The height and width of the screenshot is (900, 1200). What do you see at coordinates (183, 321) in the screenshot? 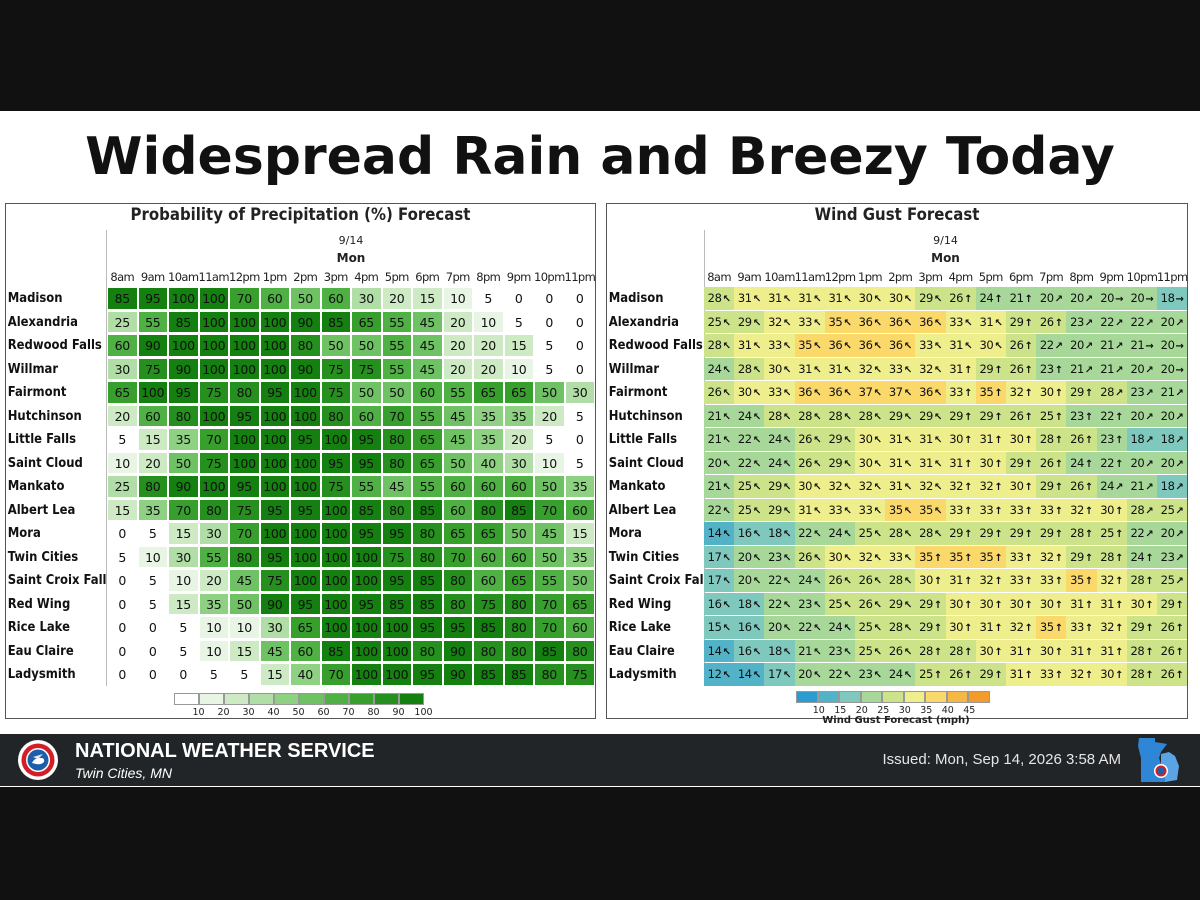
I see `precip-cell: 85` at bounding box center [183, 321].